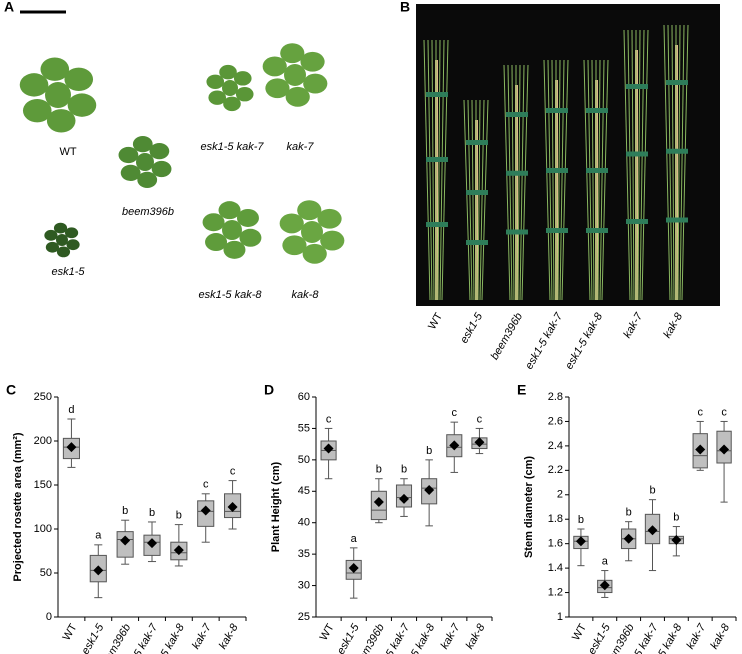  Describe the element at coordinates (304, 617) in the screenshot. I see `y-tick-label: 25` at that location.